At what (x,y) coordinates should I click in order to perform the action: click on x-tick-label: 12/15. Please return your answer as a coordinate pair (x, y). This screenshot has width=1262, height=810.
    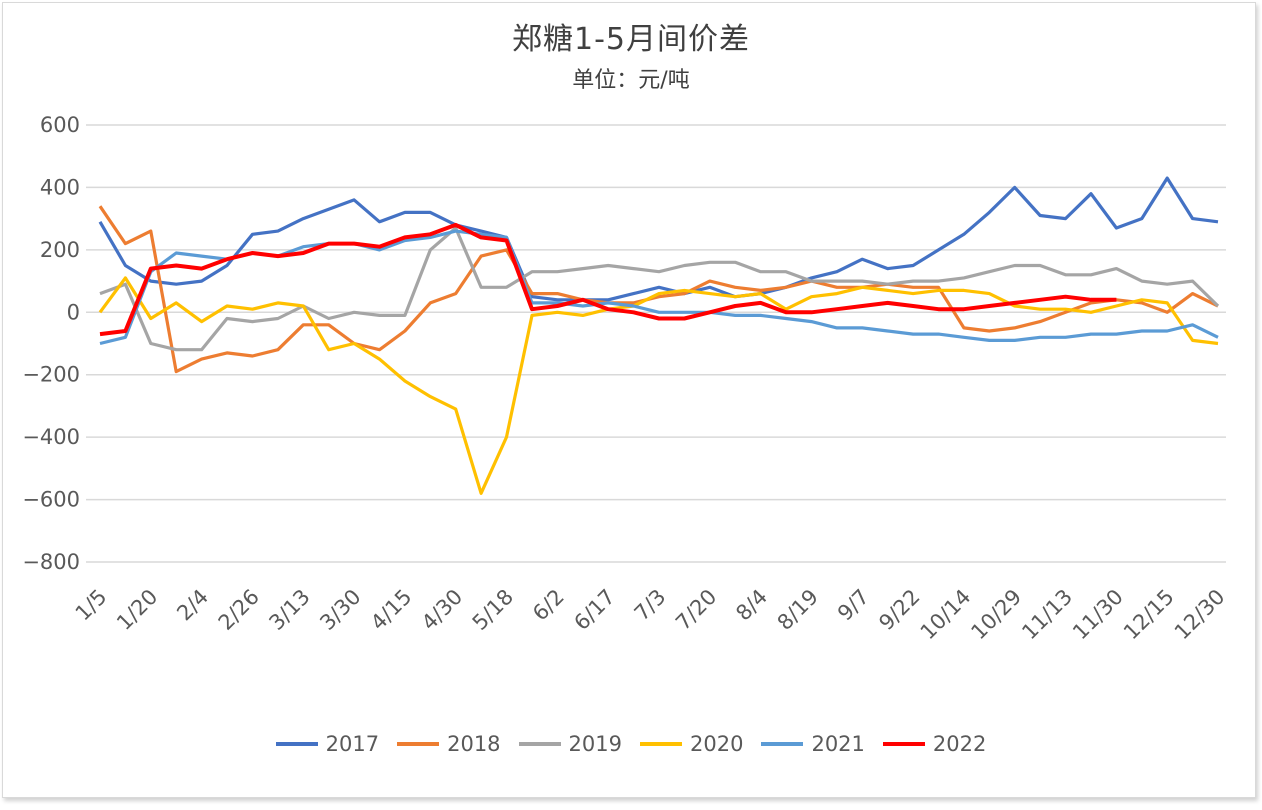
    Looking at the image, I should click on (1149, 615).